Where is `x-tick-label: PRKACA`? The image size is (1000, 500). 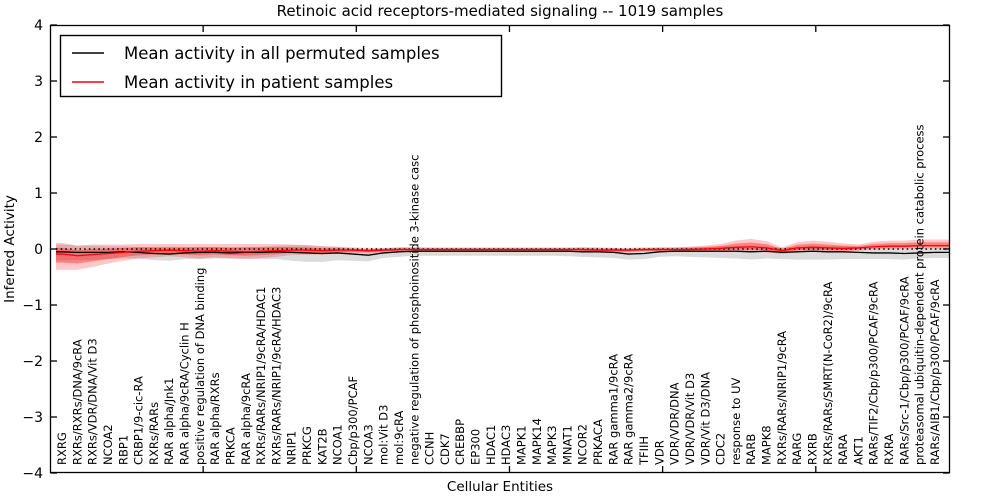
x-tick-label: PRKACA is located at coordinates (598, 442).